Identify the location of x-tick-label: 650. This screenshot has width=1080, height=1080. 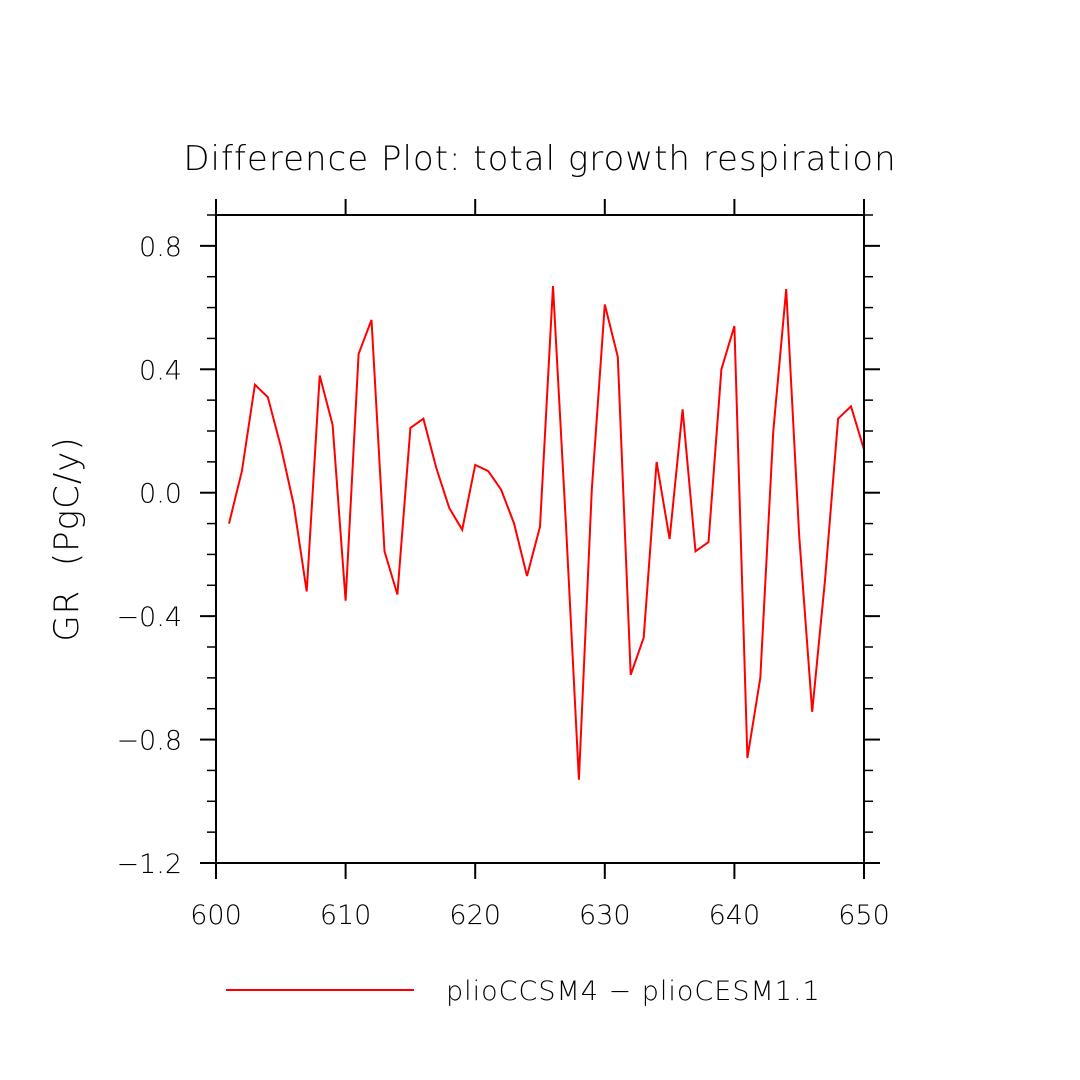
(864, 915).